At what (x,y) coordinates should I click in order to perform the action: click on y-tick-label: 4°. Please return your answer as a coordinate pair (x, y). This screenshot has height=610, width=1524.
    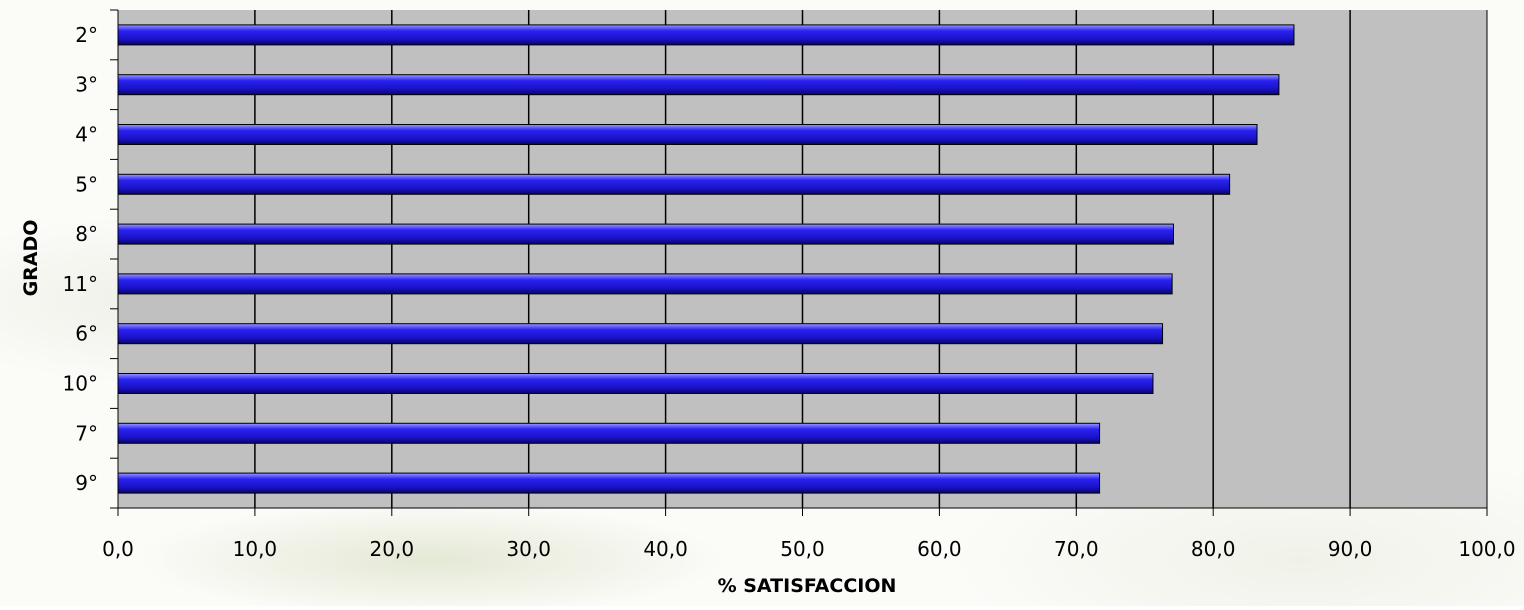
    Looking at the image, I should click on (86, 135).